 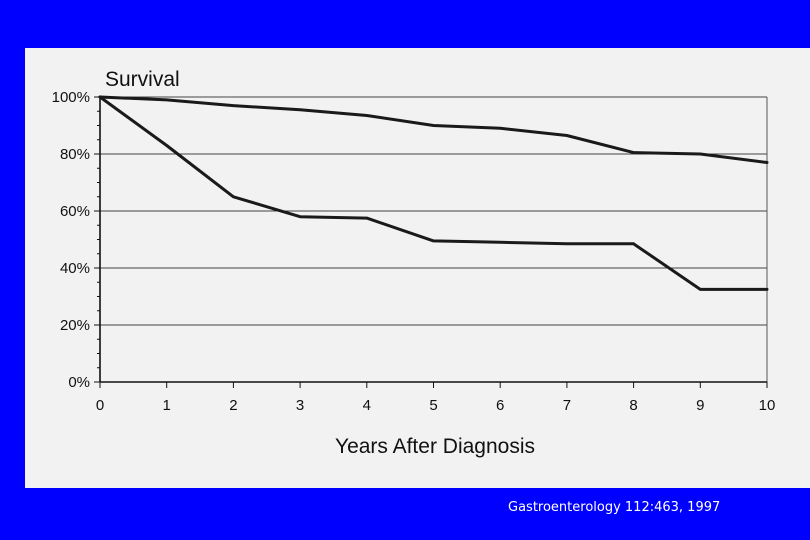 I want to click on y-tick-label-1: 20%, so click(x=75, y=325).